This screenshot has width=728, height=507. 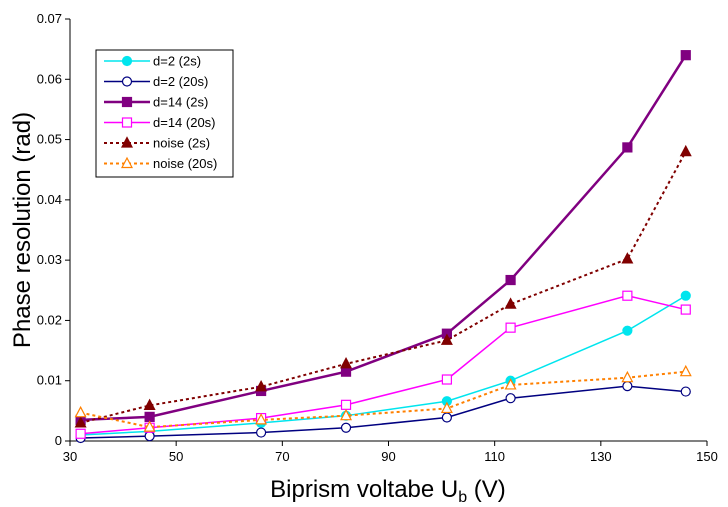 I want to click on x-tick-label: 90, so click(x=388, y=456).